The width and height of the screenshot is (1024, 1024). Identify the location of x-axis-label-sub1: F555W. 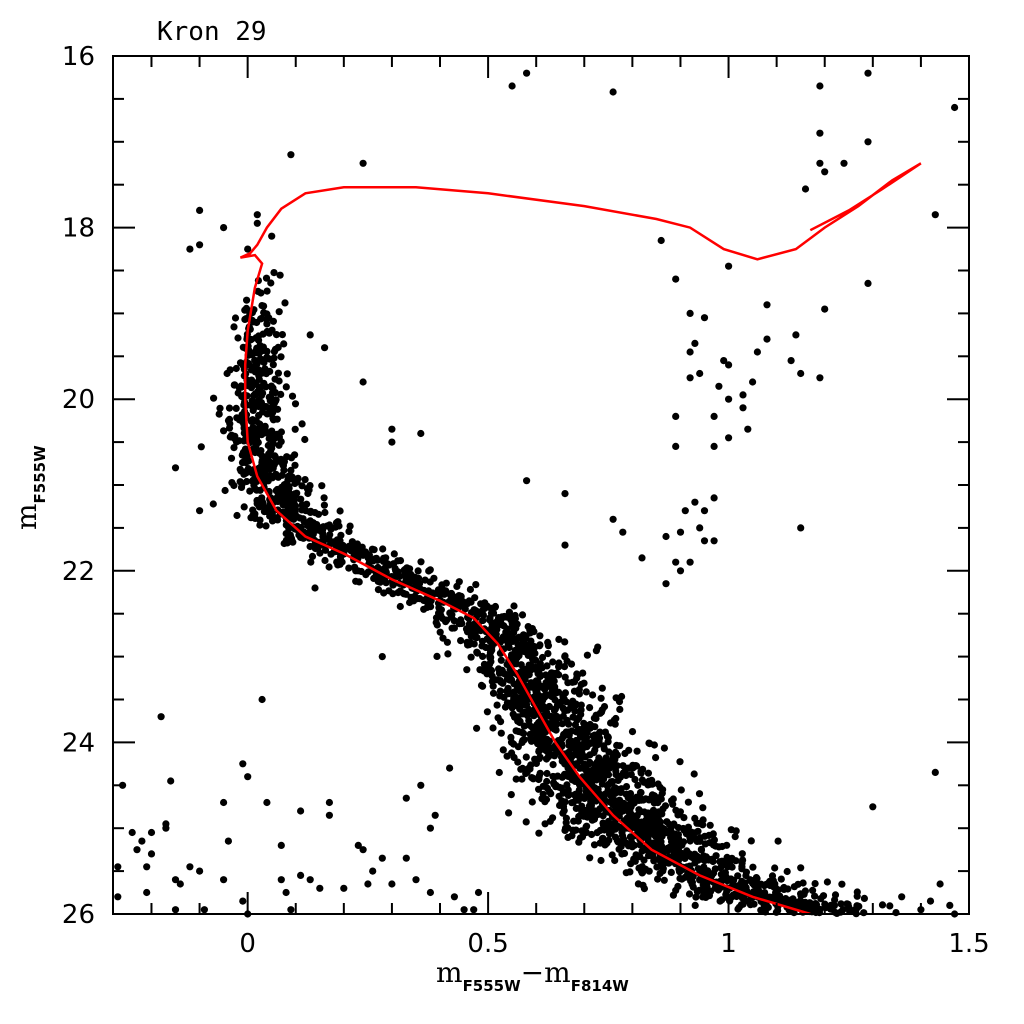
(492, 986).